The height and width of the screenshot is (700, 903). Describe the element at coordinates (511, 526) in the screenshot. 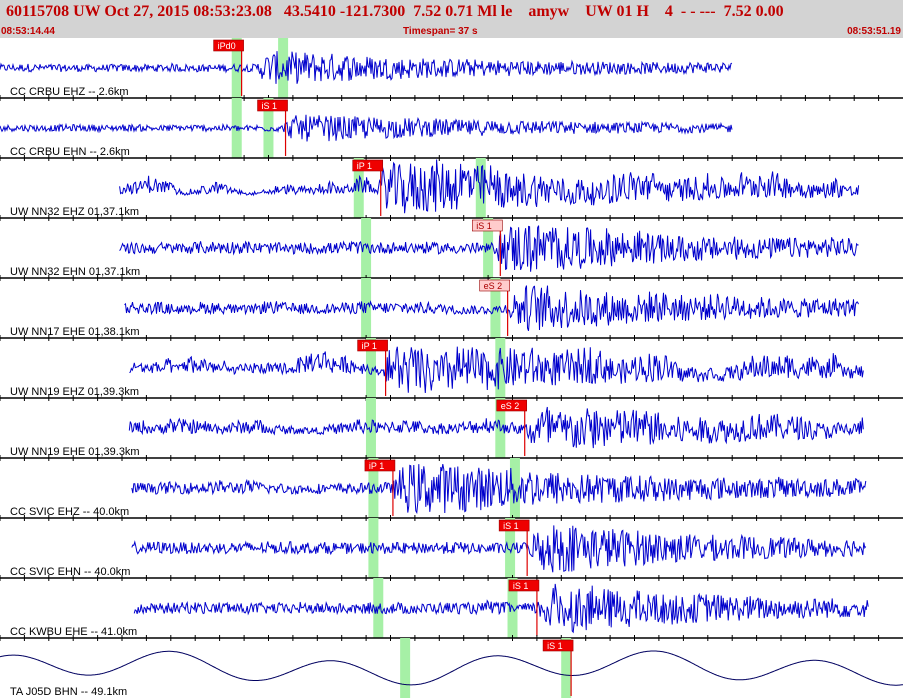

I see `pick-label-9-1: iS 1` at that location.